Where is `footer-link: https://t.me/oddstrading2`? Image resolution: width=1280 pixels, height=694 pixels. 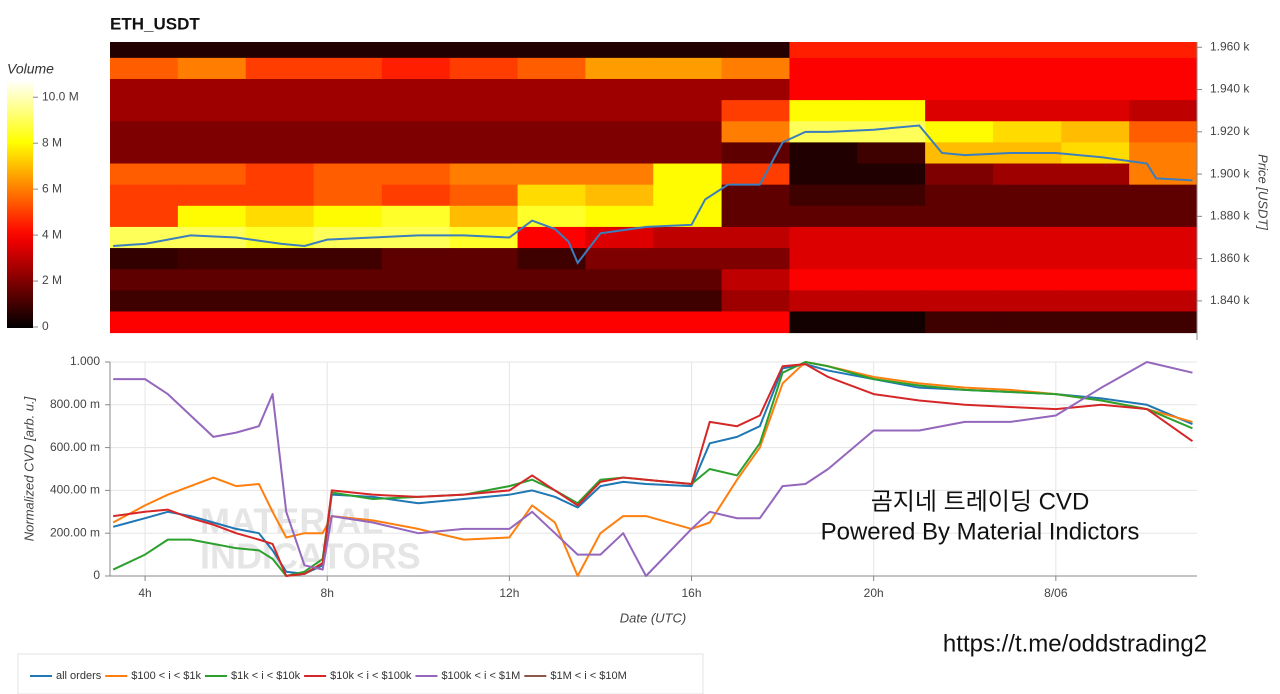
footer-link: https://t.me/oddstrading2 is located at coordinates (1075, 643).